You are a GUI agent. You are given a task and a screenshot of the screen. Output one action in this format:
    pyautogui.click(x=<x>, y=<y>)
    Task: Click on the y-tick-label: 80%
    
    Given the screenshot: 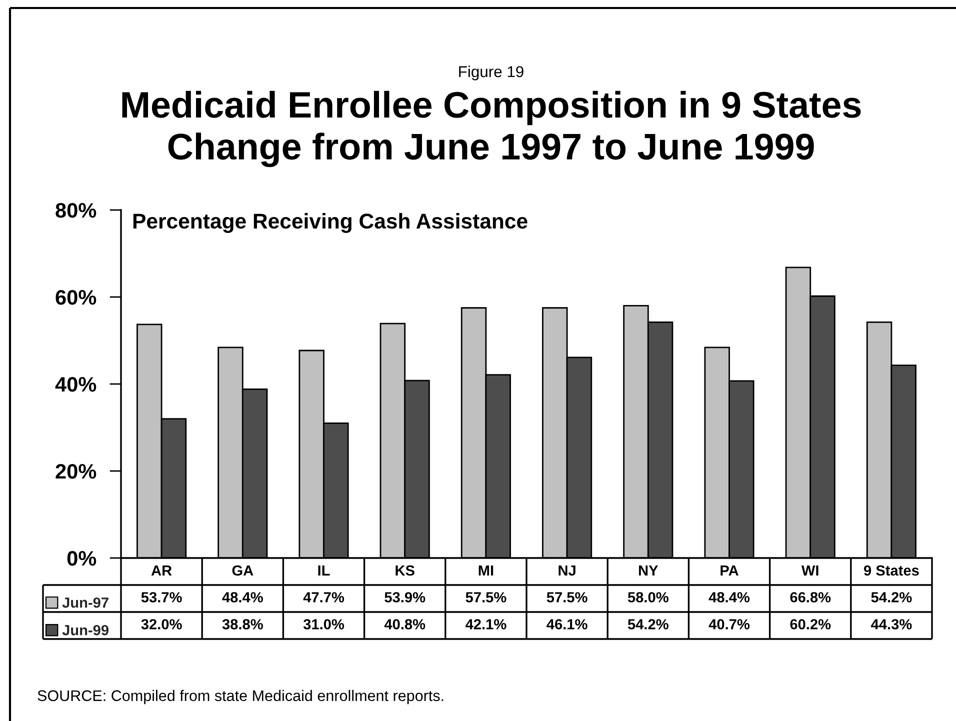 What is the action you would take?
    pyautogui.click(x=76, y=210)
    